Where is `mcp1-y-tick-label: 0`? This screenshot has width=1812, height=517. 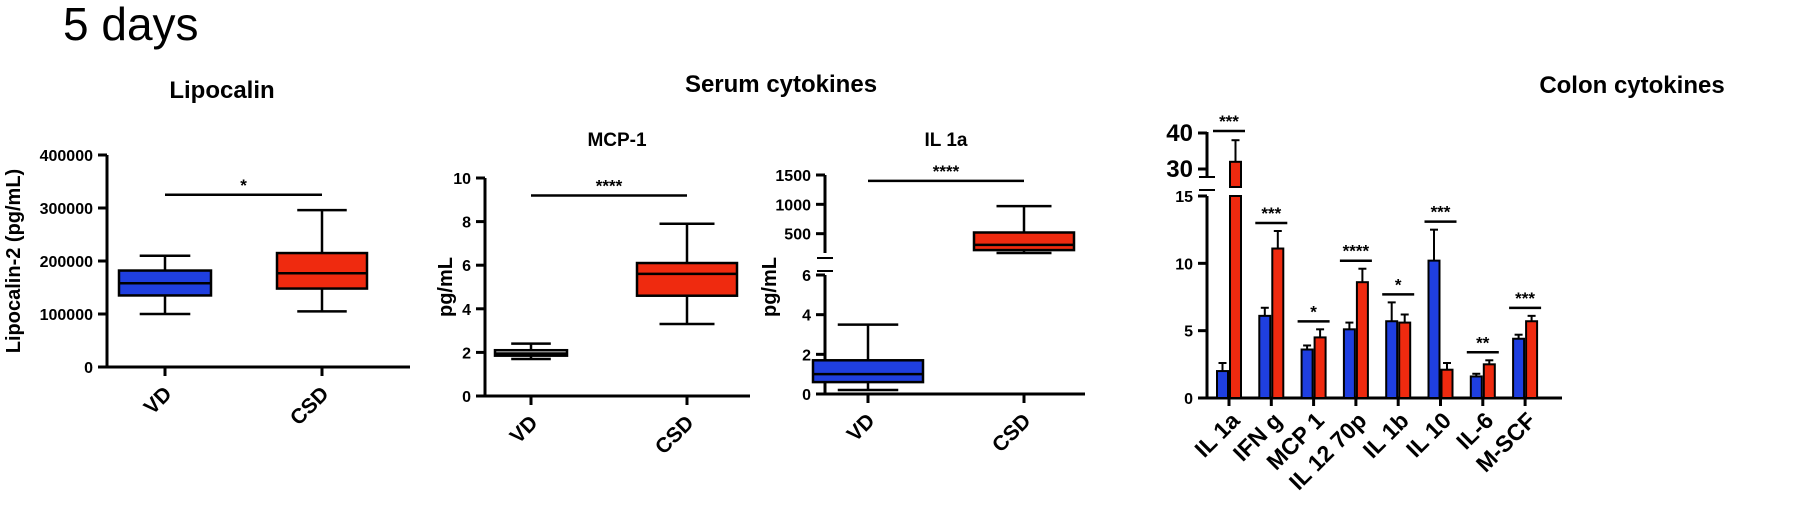 mcp1-y-tick-label: 0 is located at coordinates (466, 397).